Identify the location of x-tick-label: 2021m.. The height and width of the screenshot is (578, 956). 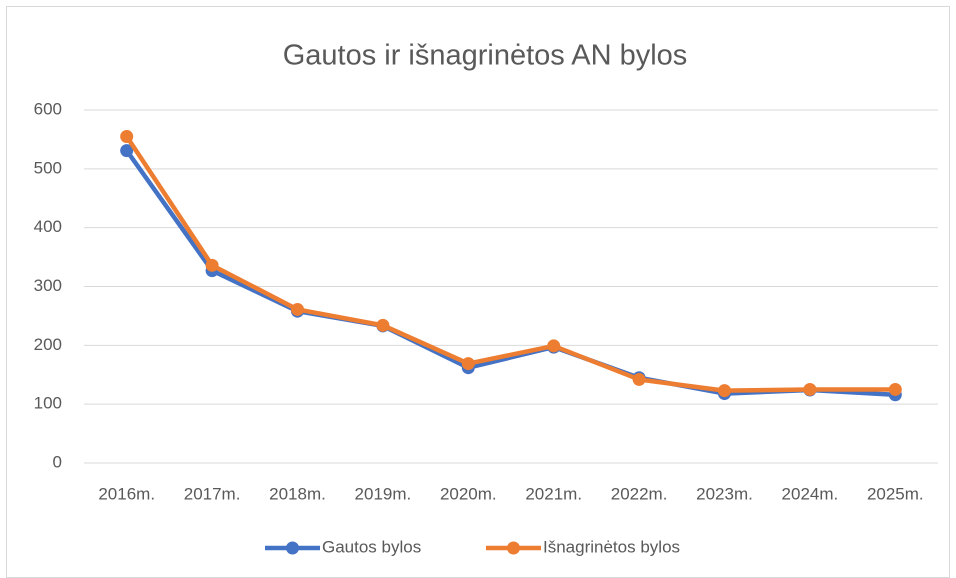
(553, 493).